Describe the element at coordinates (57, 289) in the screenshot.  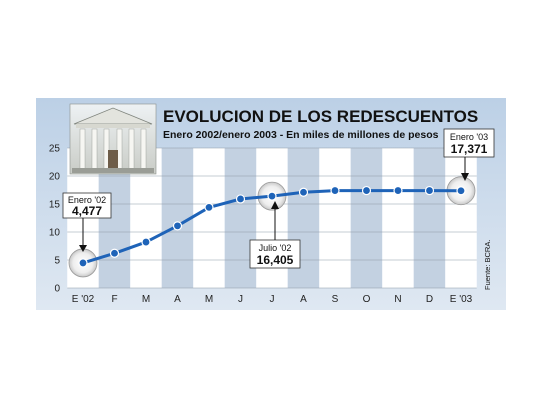
I see `y-tick-label: 0` at that location.